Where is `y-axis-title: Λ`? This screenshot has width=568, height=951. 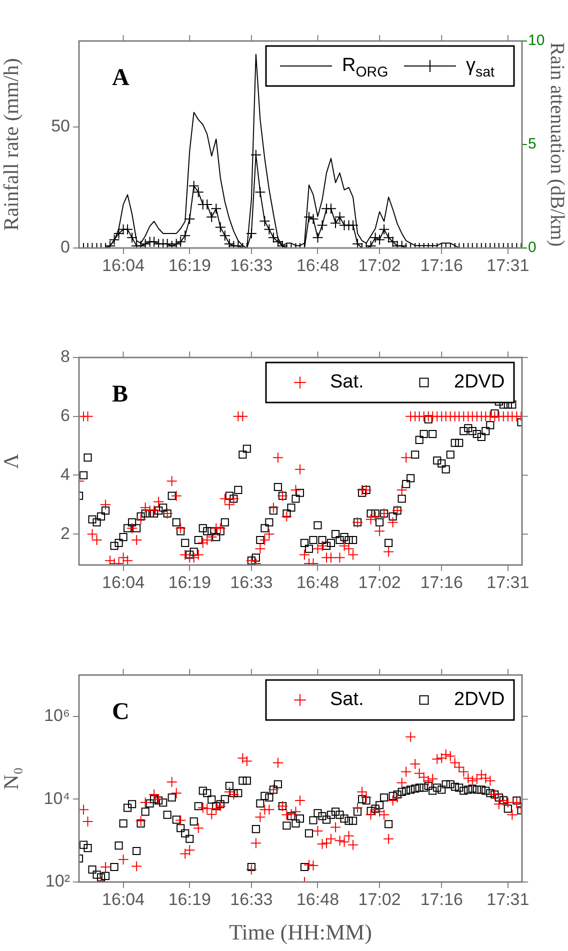 y-axis-title: Λ is located at coordinates (12, 460).